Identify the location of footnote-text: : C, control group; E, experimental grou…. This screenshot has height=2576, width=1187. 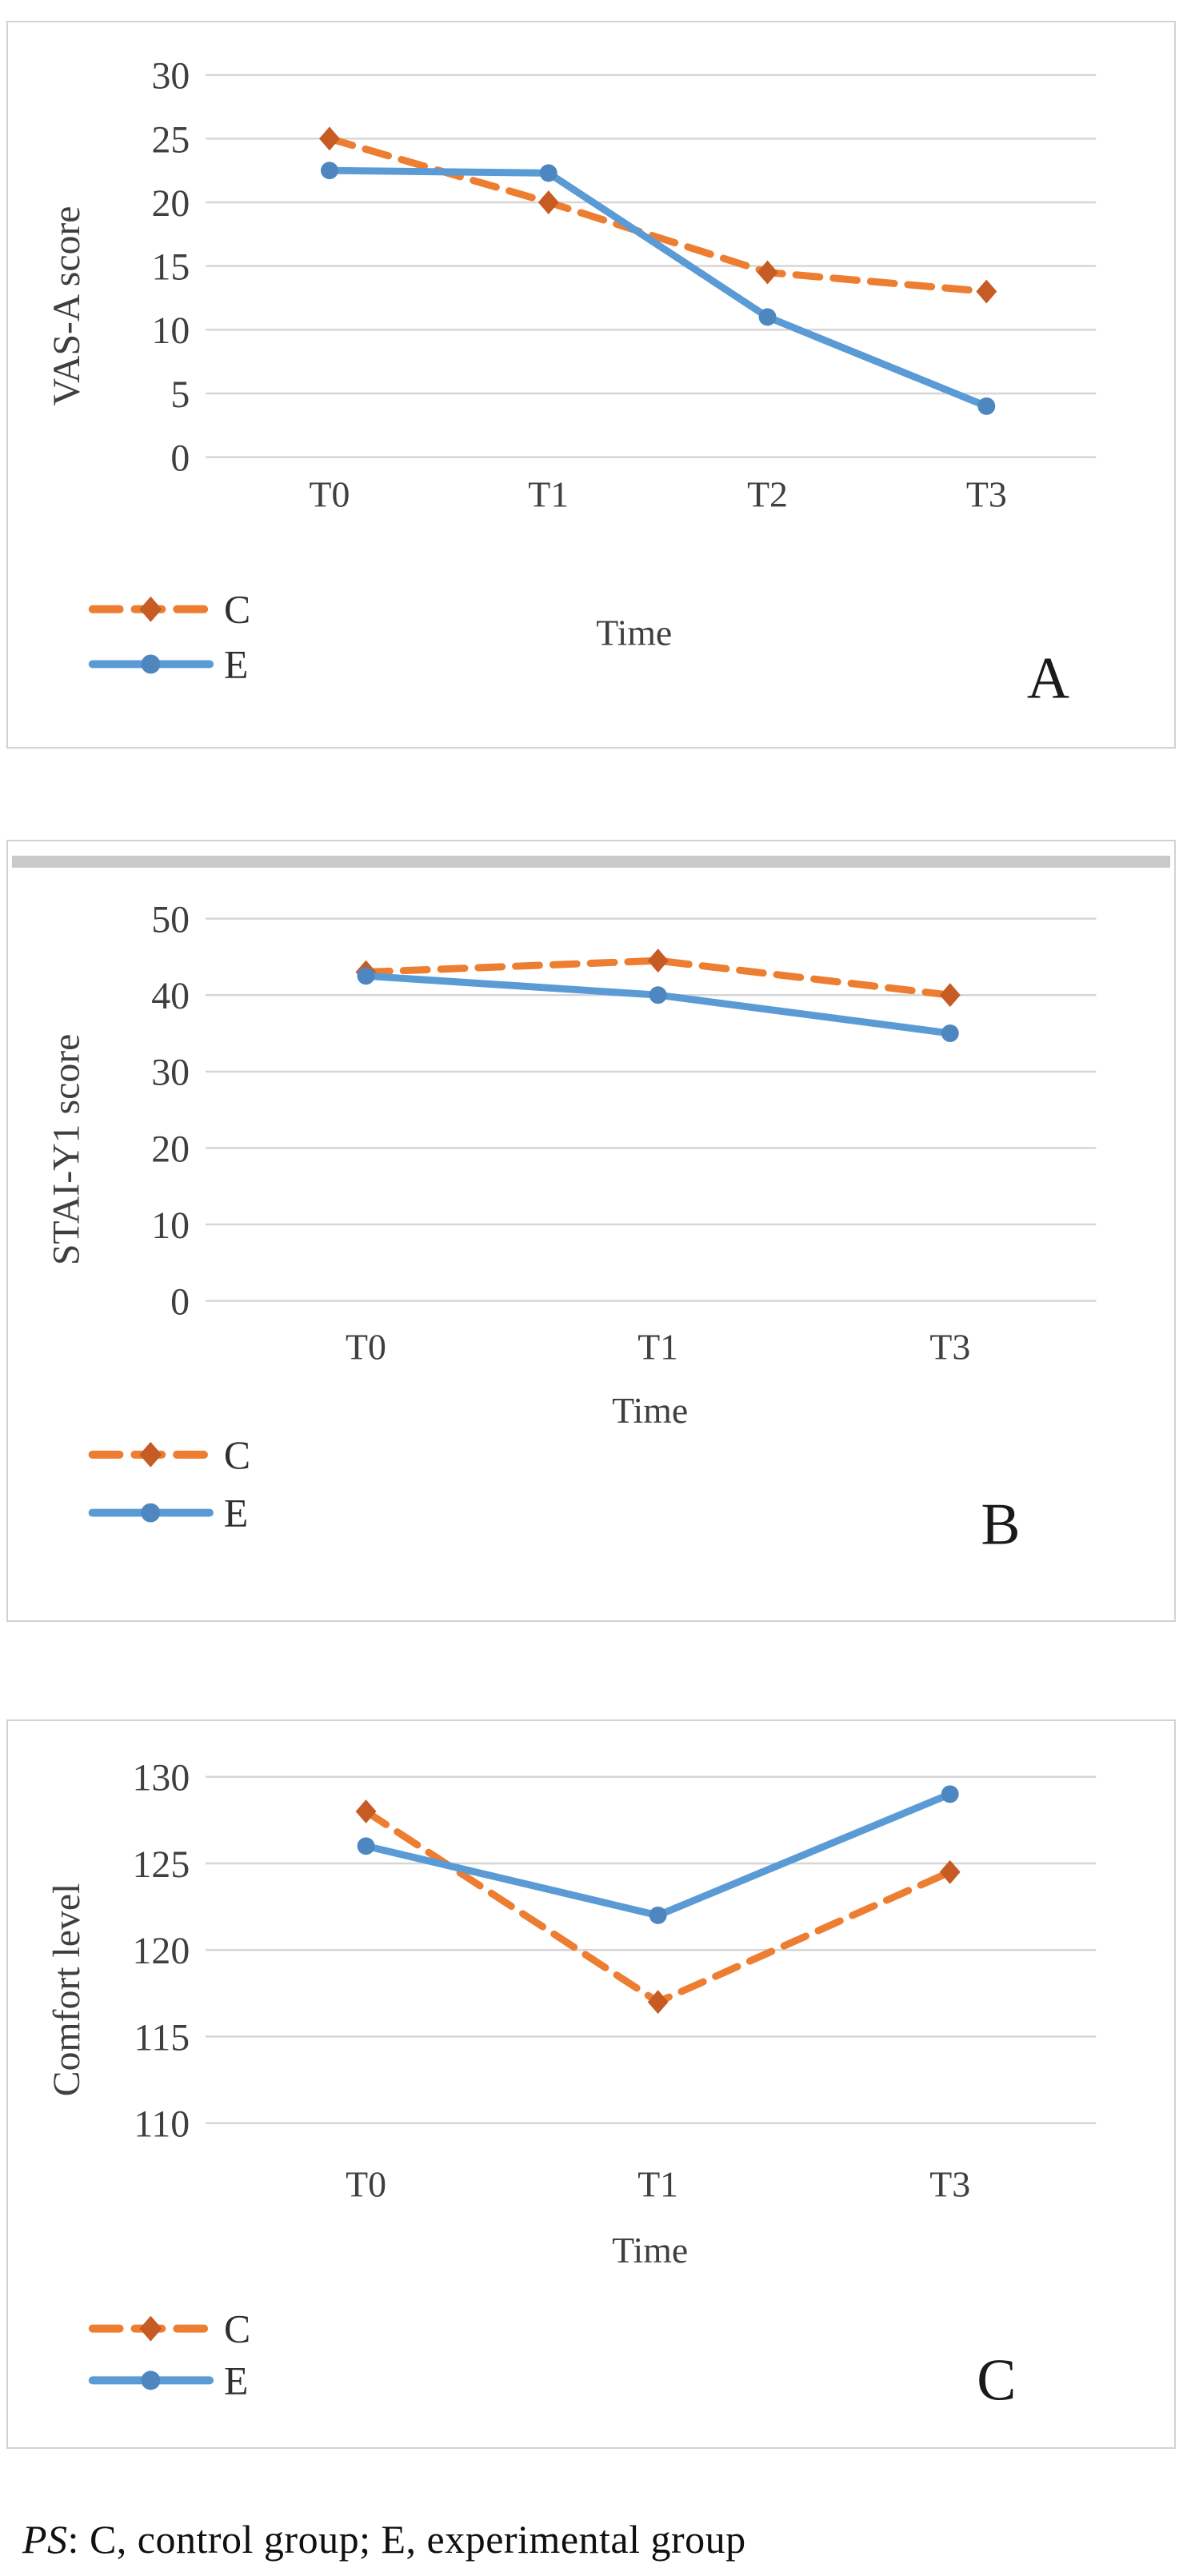
(406, 2540).